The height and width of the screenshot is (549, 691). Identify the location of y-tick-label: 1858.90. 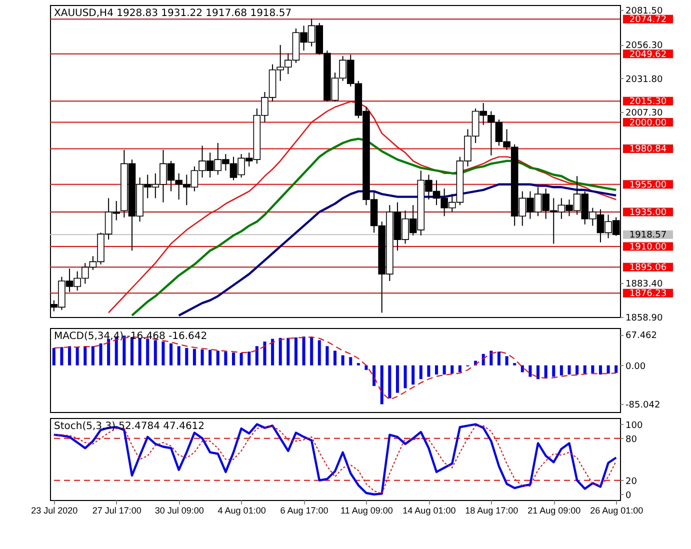
(644, 319).